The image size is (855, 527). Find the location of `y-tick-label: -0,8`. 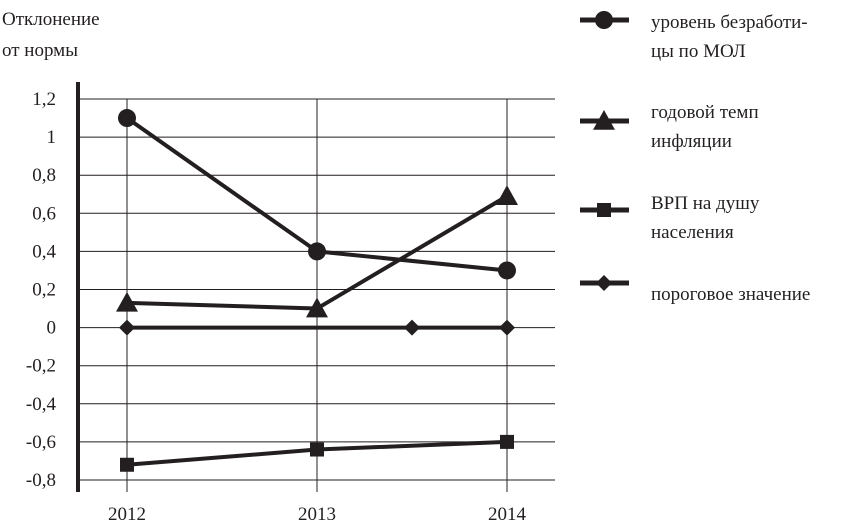

y-tick-label: -0,8 is located at coordinates (41, 480).